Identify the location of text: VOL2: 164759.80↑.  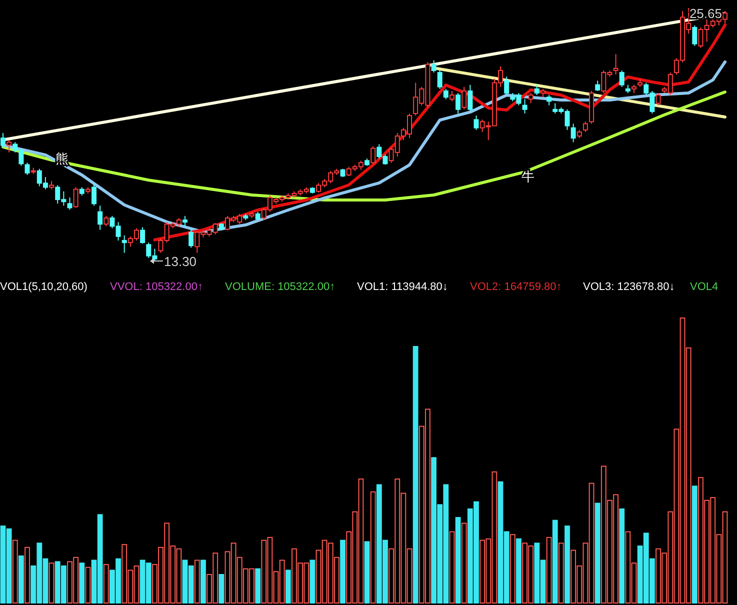
(516, 287).